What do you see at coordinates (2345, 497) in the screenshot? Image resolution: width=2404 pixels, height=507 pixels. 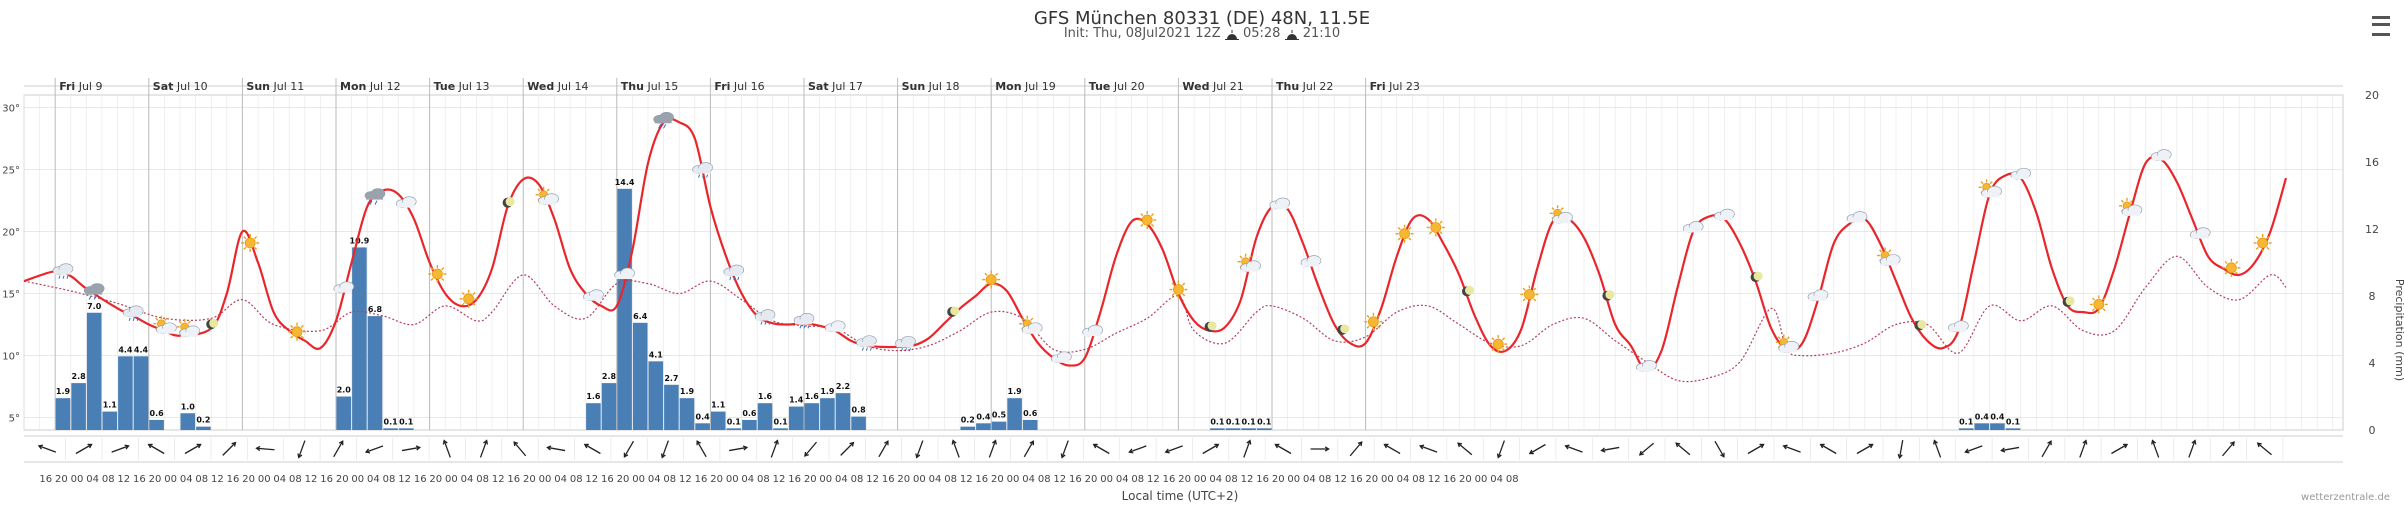 I see `credit: wetterzentrale.de` at bounding box center [2345, 497].